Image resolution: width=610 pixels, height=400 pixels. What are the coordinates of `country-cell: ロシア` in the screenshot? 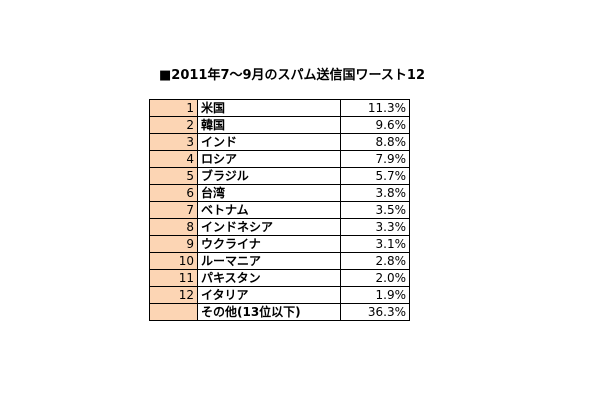 It's located at (269, 159).